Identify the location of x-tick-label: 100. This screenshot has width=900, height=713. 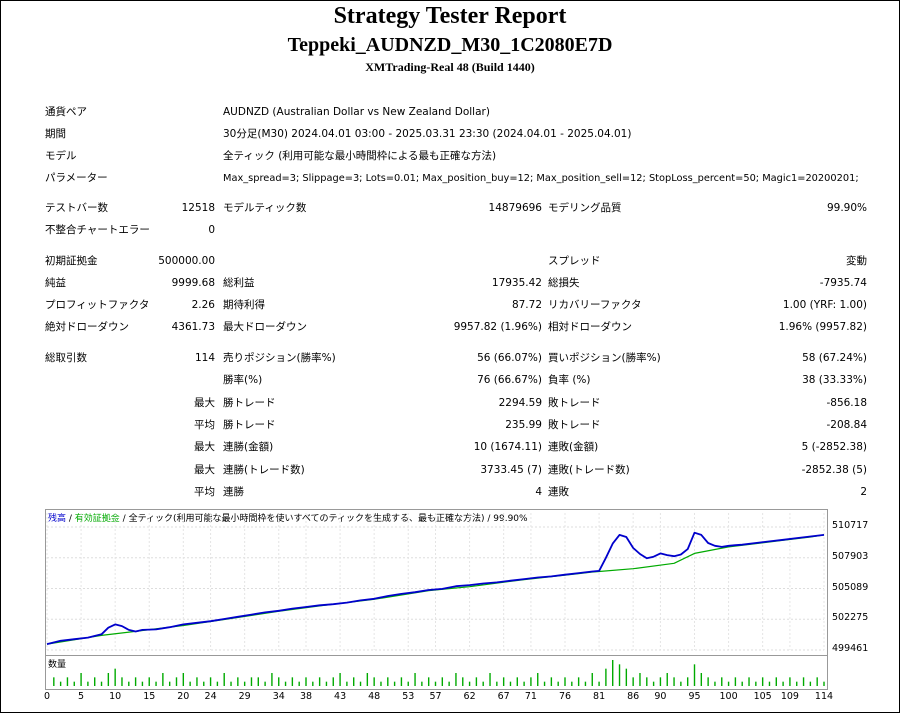
(728, 696).